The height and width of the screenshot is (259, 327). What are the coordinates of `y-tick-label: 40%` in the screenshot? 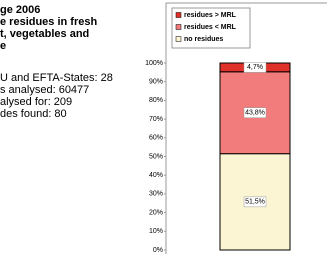 It's located at (156, 175).